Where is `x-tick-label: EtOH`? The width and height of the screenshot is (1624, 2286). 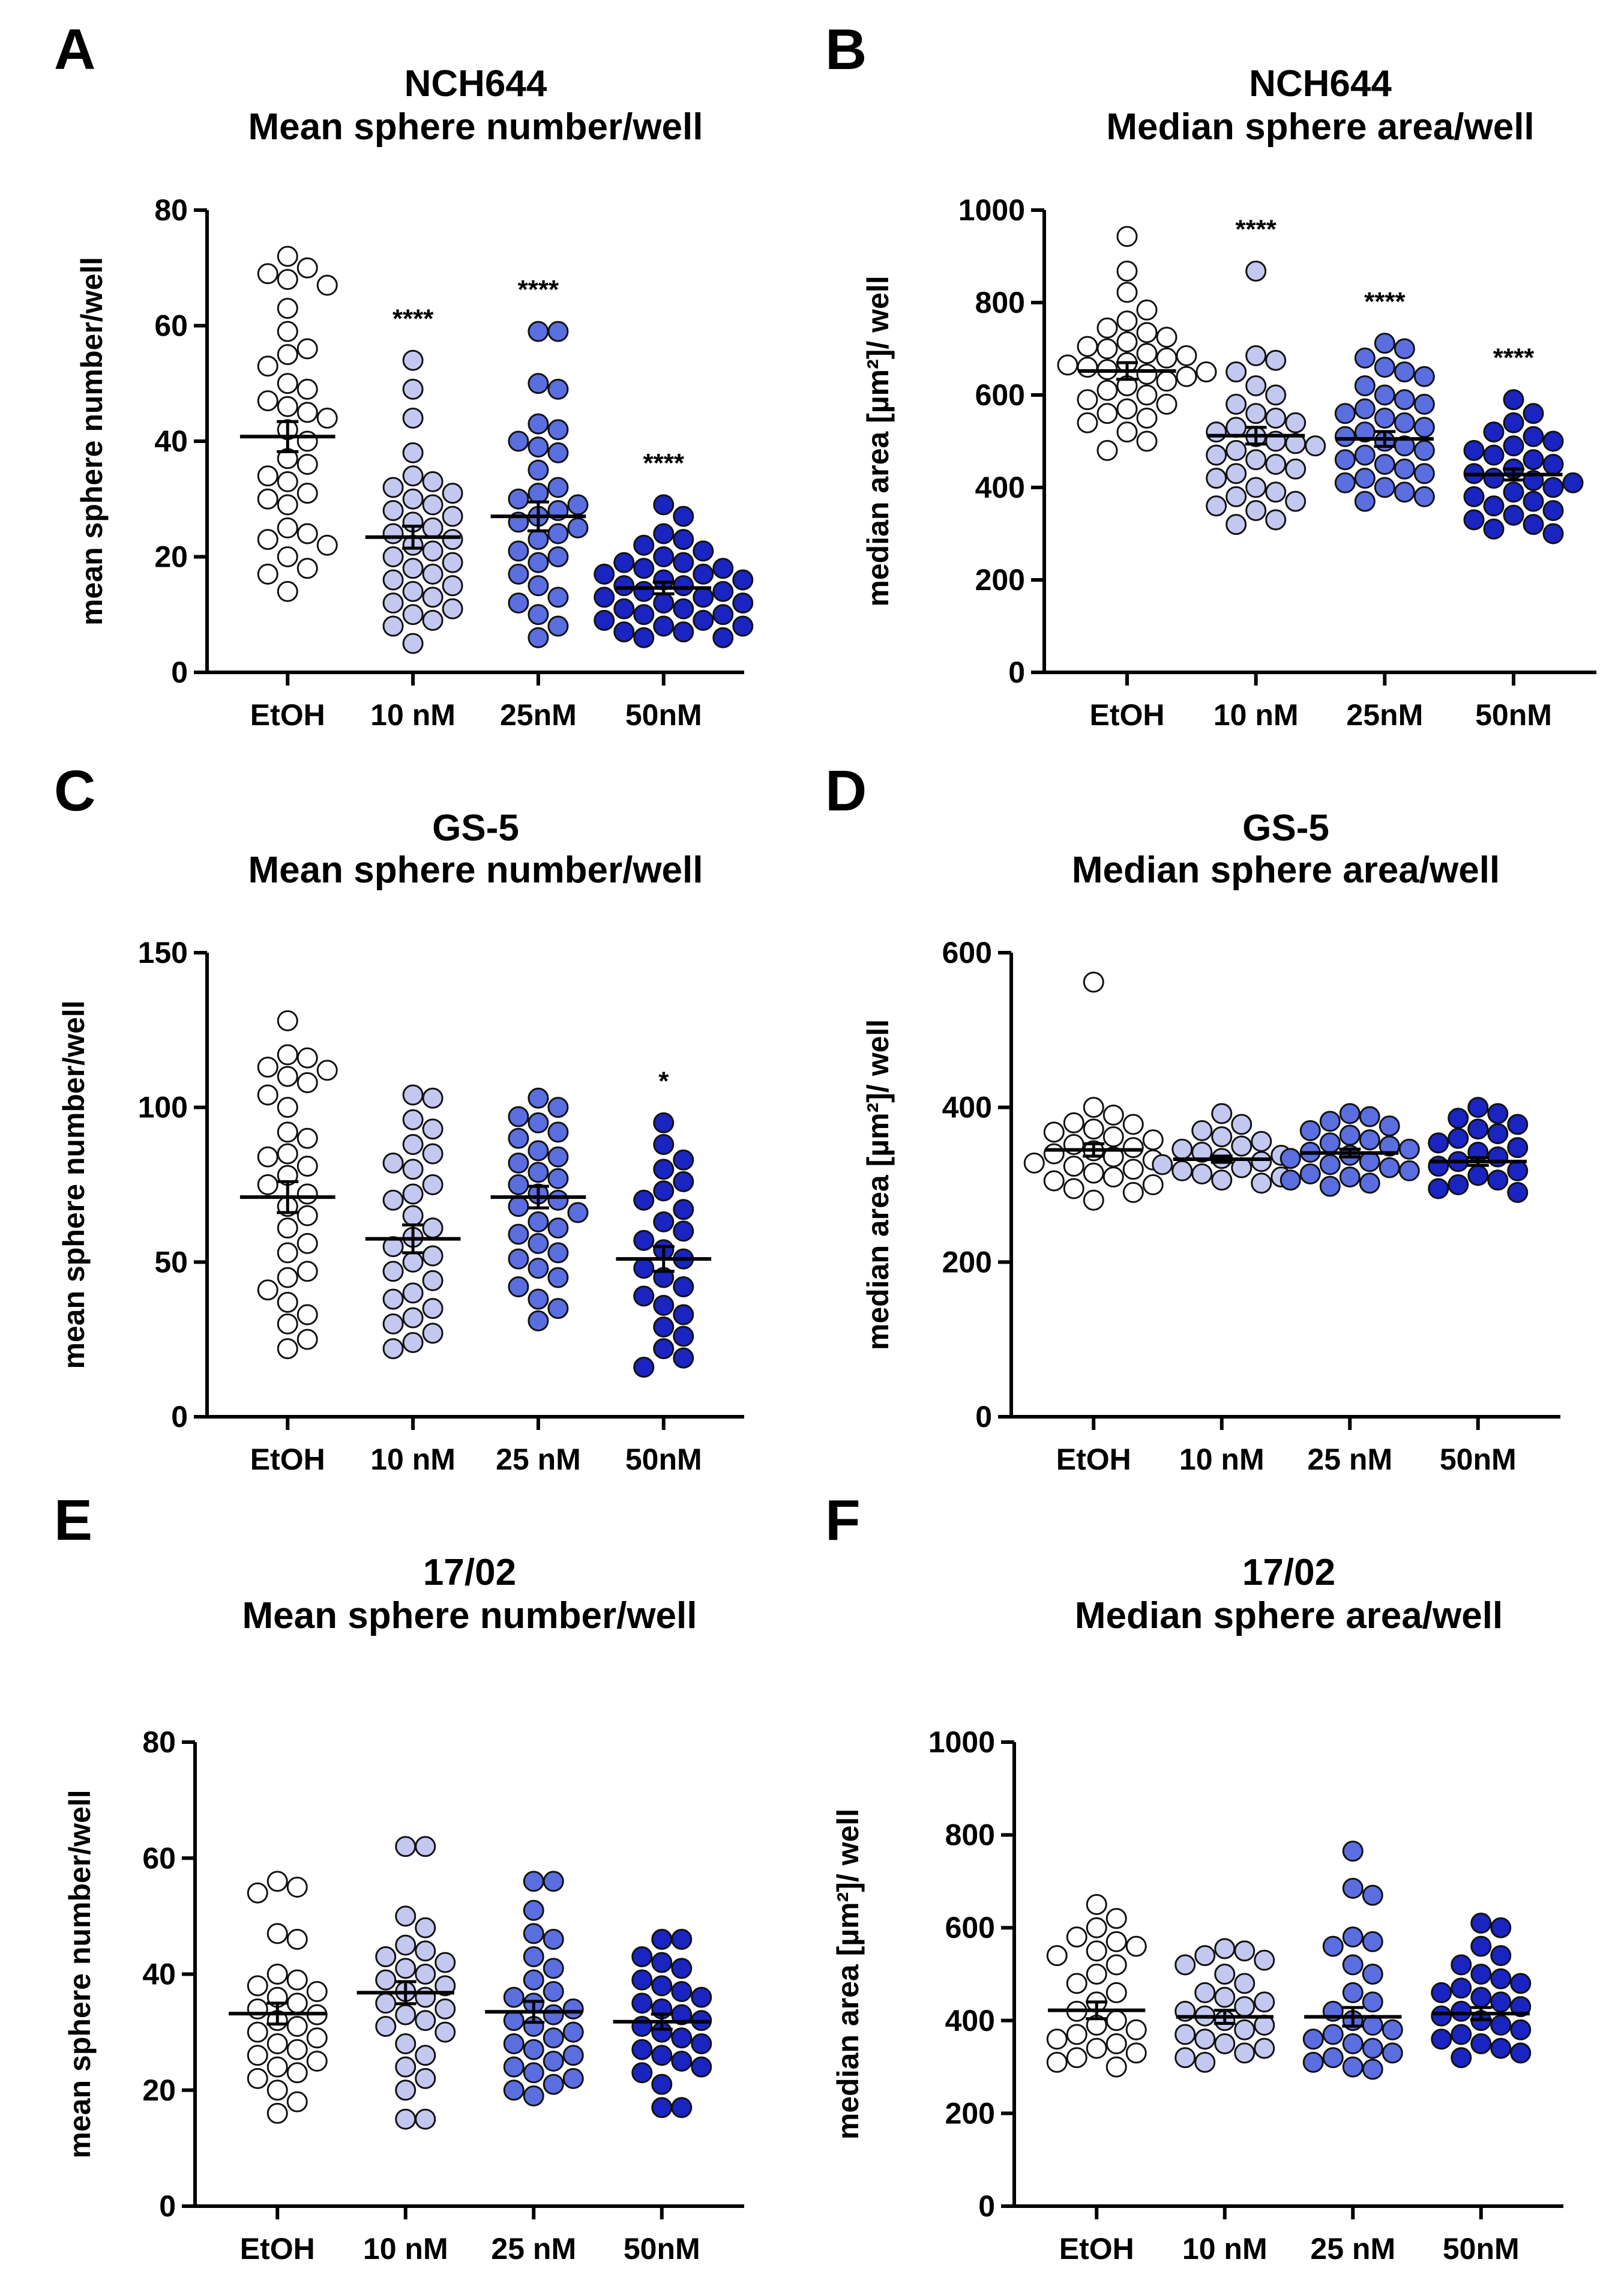 x-tick-label: EtOH is located at coordinates (277, 2249).